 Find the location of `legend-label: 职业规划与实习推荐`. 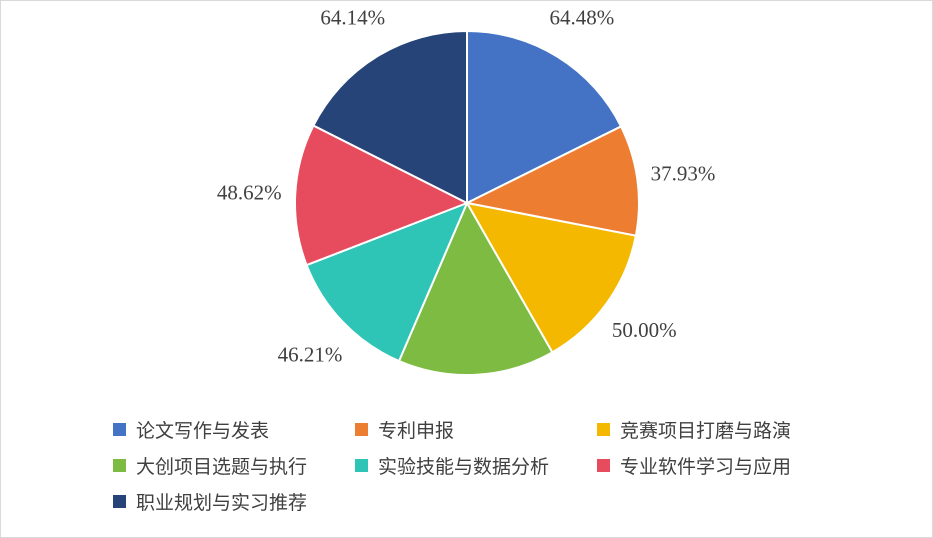

legend-label: 职业规划与实习推荐 is located at coordinates (222, 502).